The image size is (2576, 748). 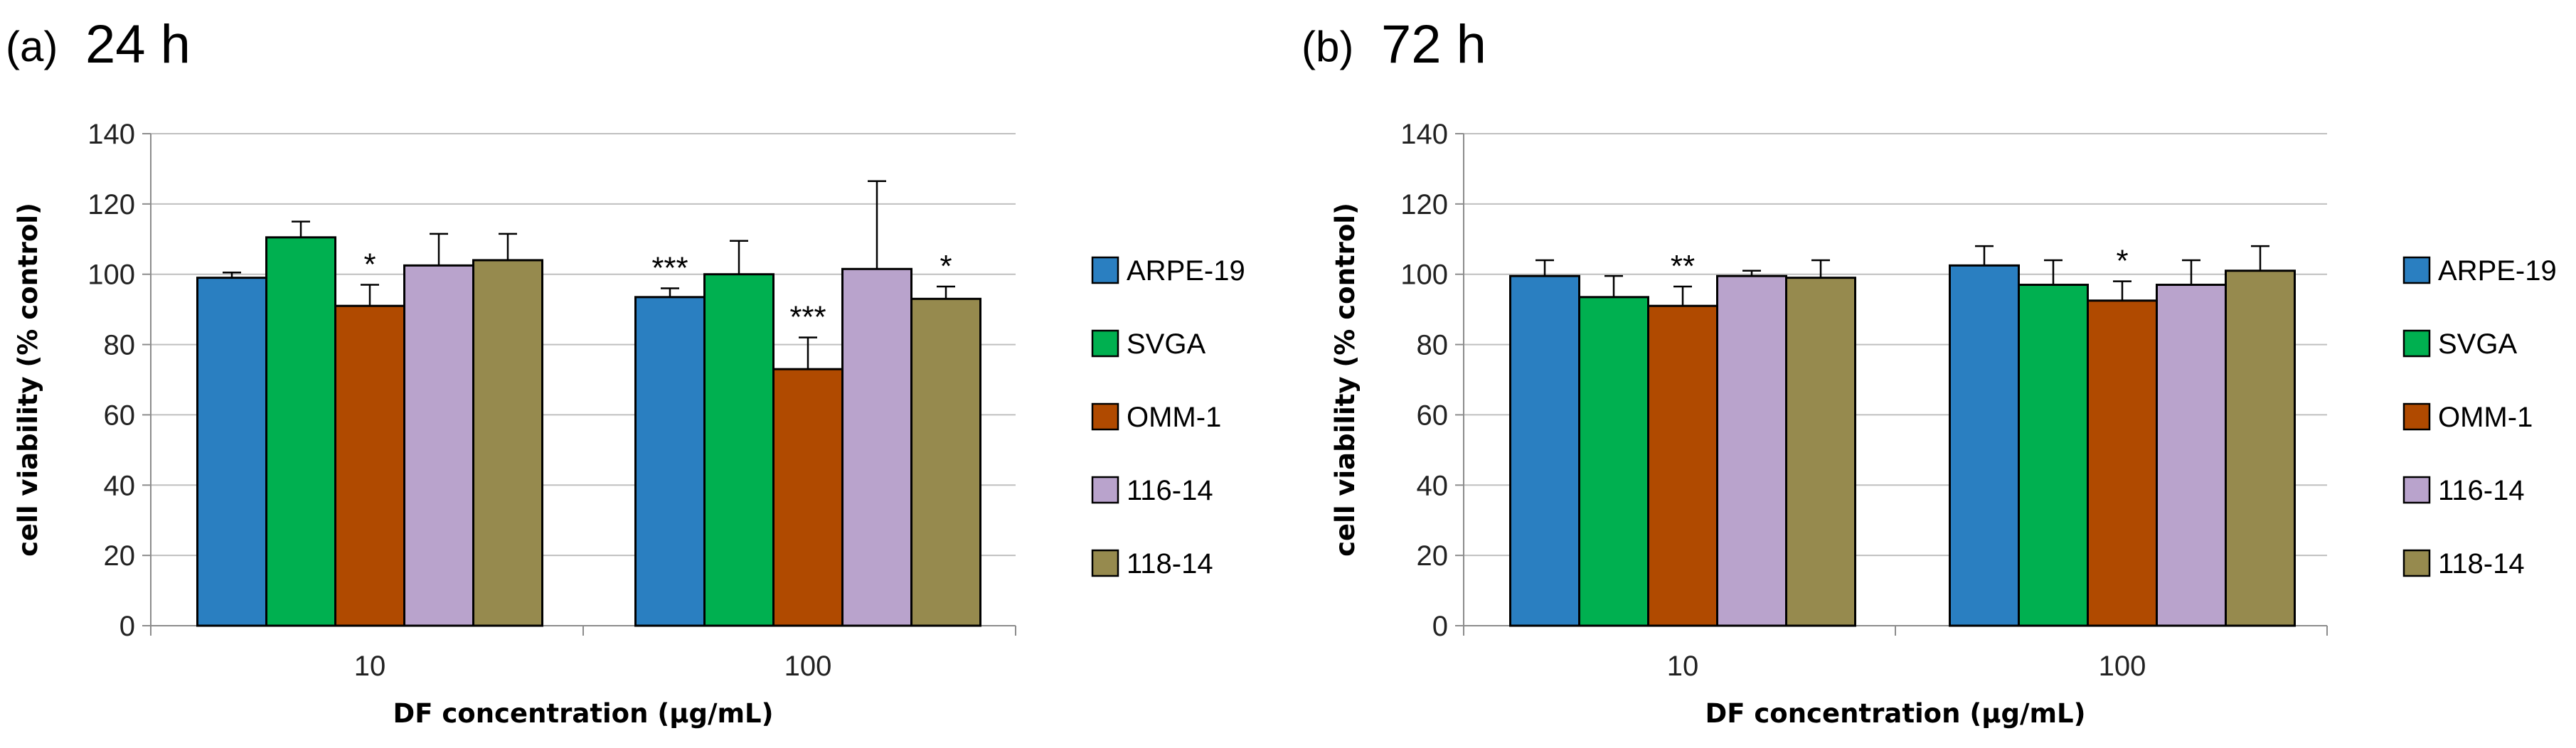 I want to click on panel-title: 24 h, so click(x=138, y=44).